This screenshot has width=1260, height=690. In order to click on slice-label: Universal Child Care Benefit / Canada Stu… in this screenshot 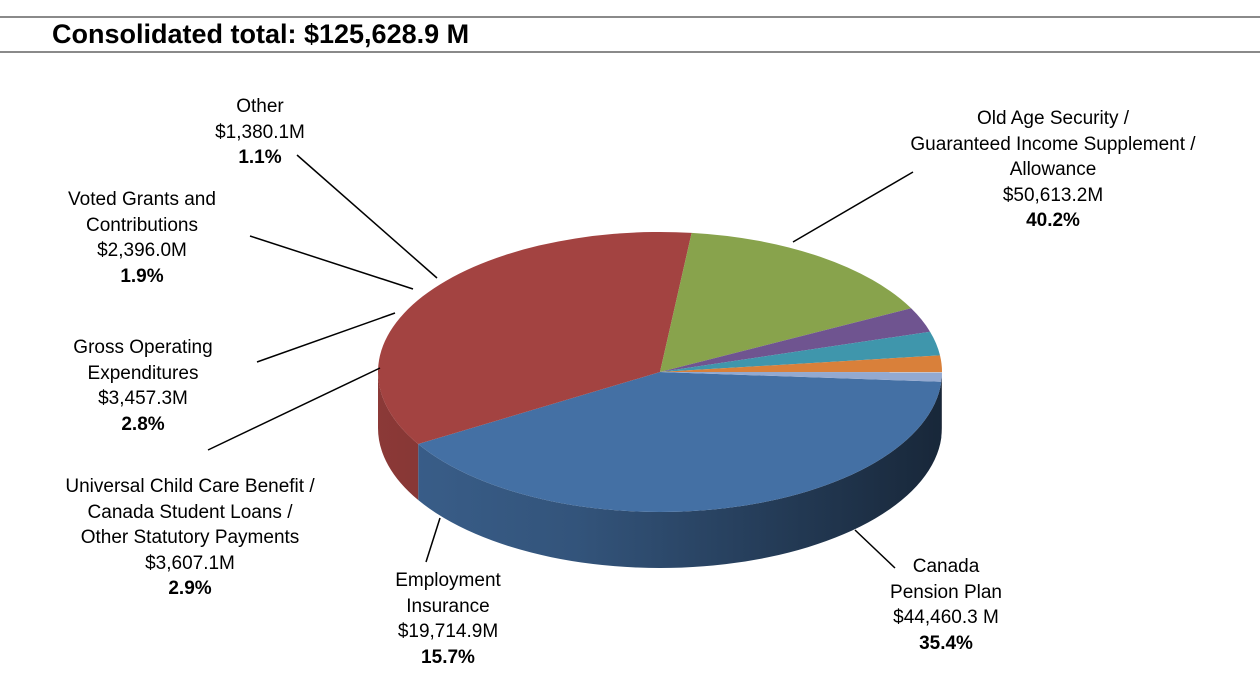, I will do `click(189, 538)`.